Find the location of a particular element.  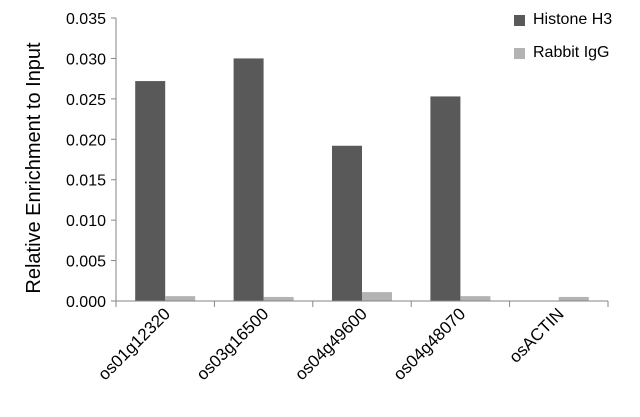

y-tick-label: 0.025 is located at coordinates (86, 100).